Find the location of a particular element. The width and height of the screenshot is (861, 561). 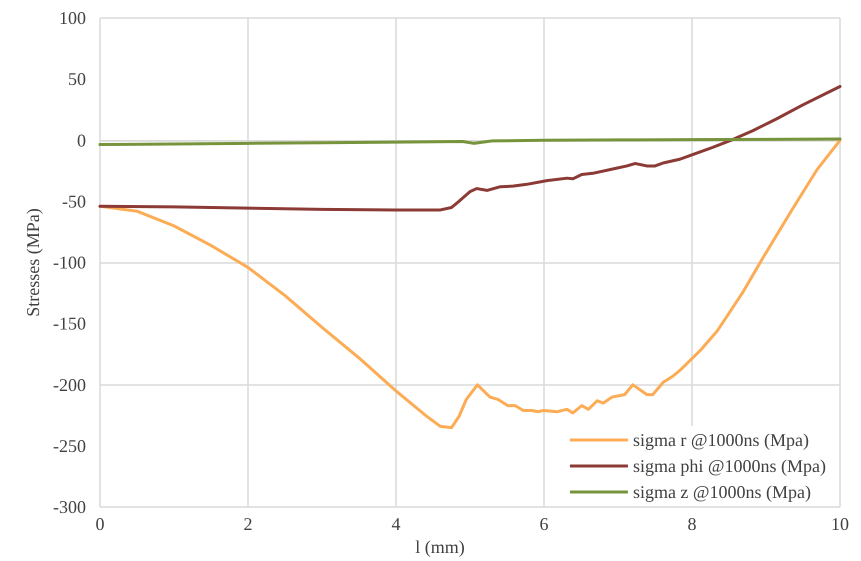

y-tick-label: -300 is located at coordinates (69, 507).